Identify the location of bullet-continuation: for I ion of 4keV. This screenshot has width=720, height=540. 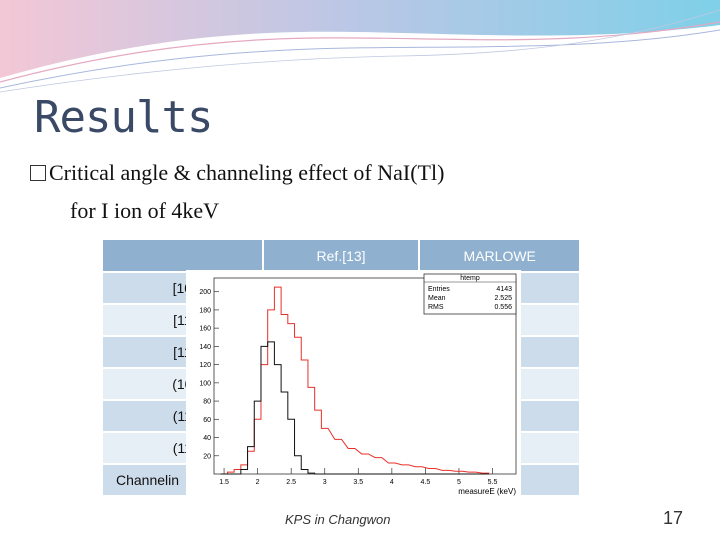
(145, 210).